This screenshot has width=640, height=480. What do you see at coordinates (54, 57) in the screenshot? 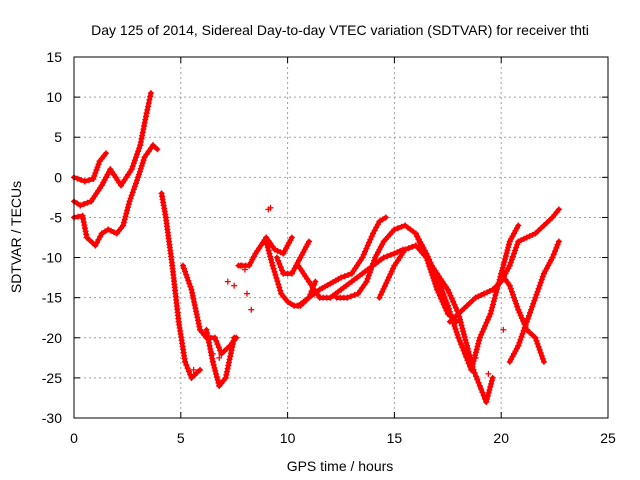
I see `y-tick-label: 15` at bounding box center [54, 57].